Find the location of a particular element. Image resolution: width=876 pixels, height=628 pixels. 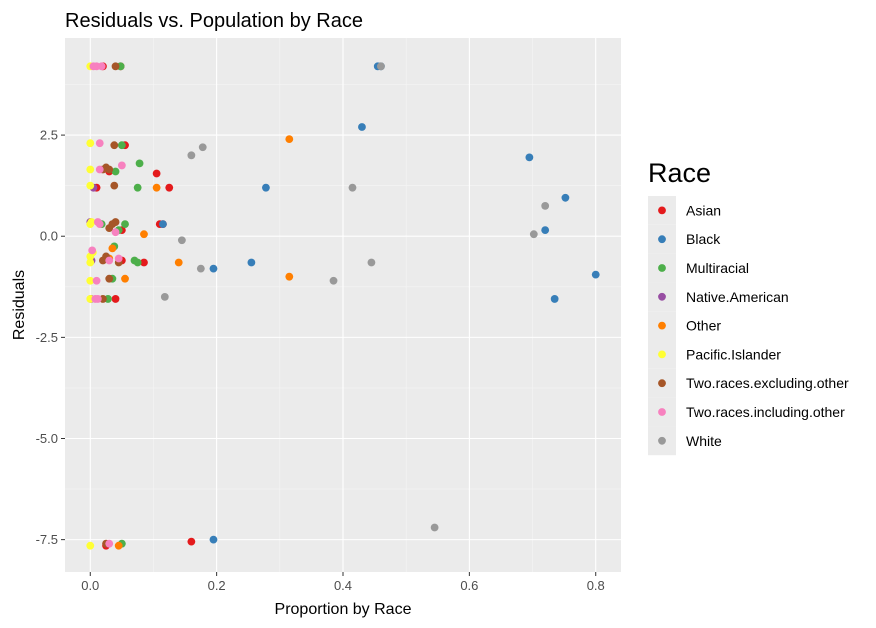

x-tick-label: 0.2 is located at coordinates (217, 585).